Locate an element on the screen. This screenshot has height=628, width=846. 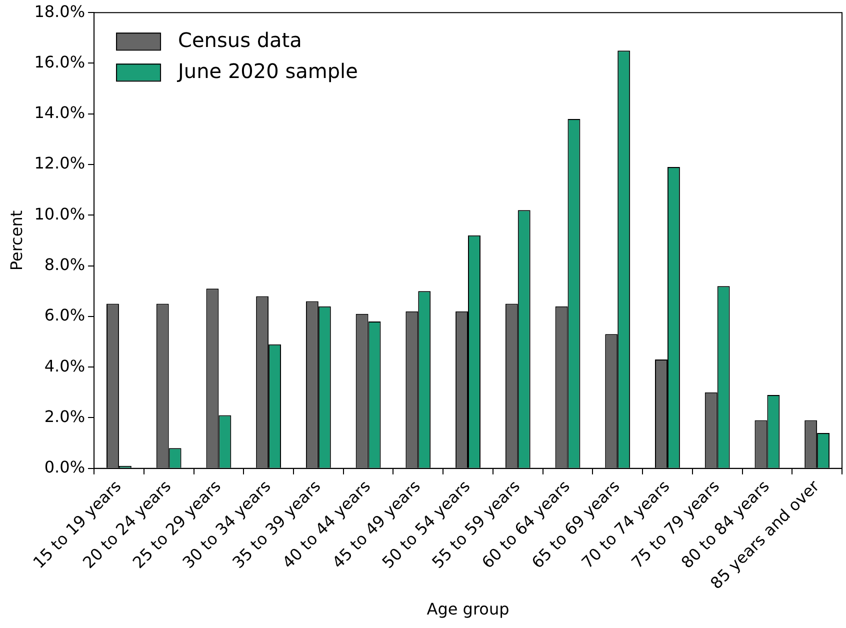
y-tick-label: 4.0% is located at coordinates (65, 366).